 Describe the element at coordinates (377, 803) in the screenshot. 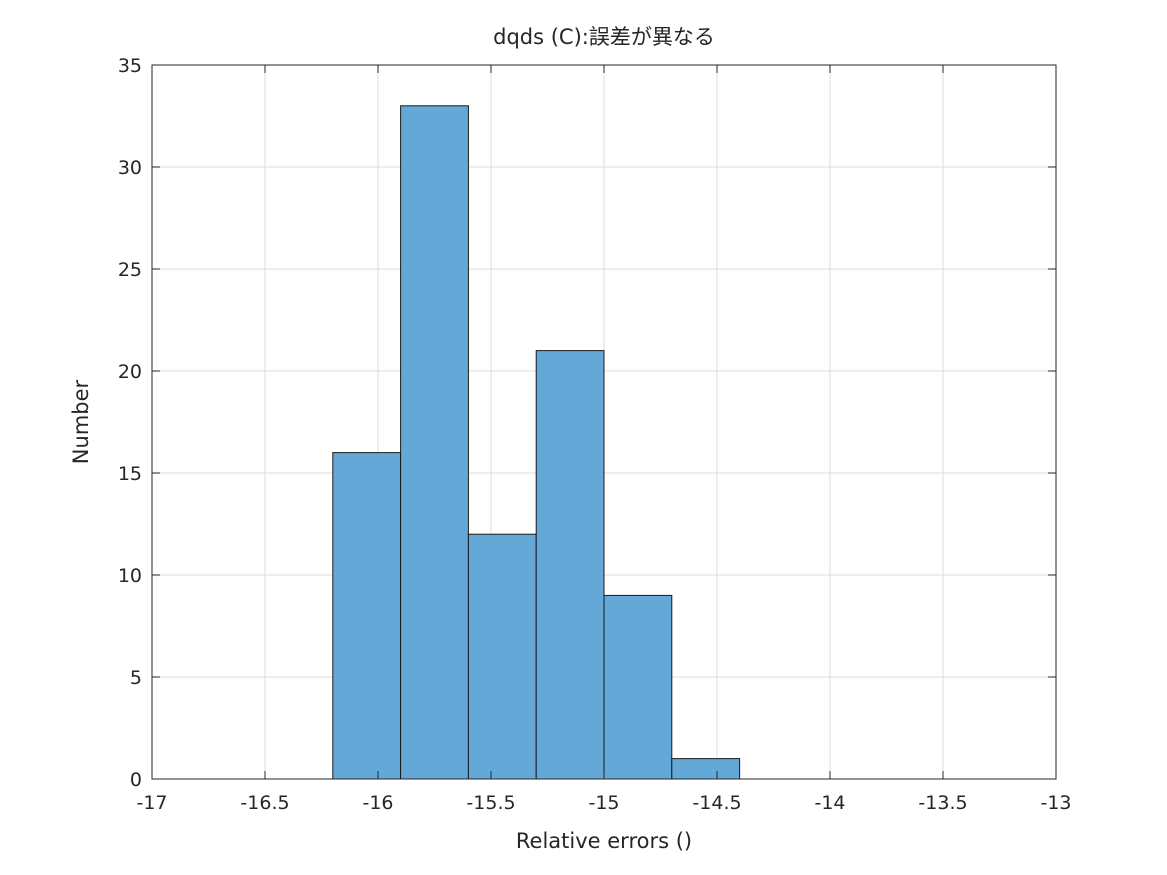

I see `x-tick-label: -16` at that location.